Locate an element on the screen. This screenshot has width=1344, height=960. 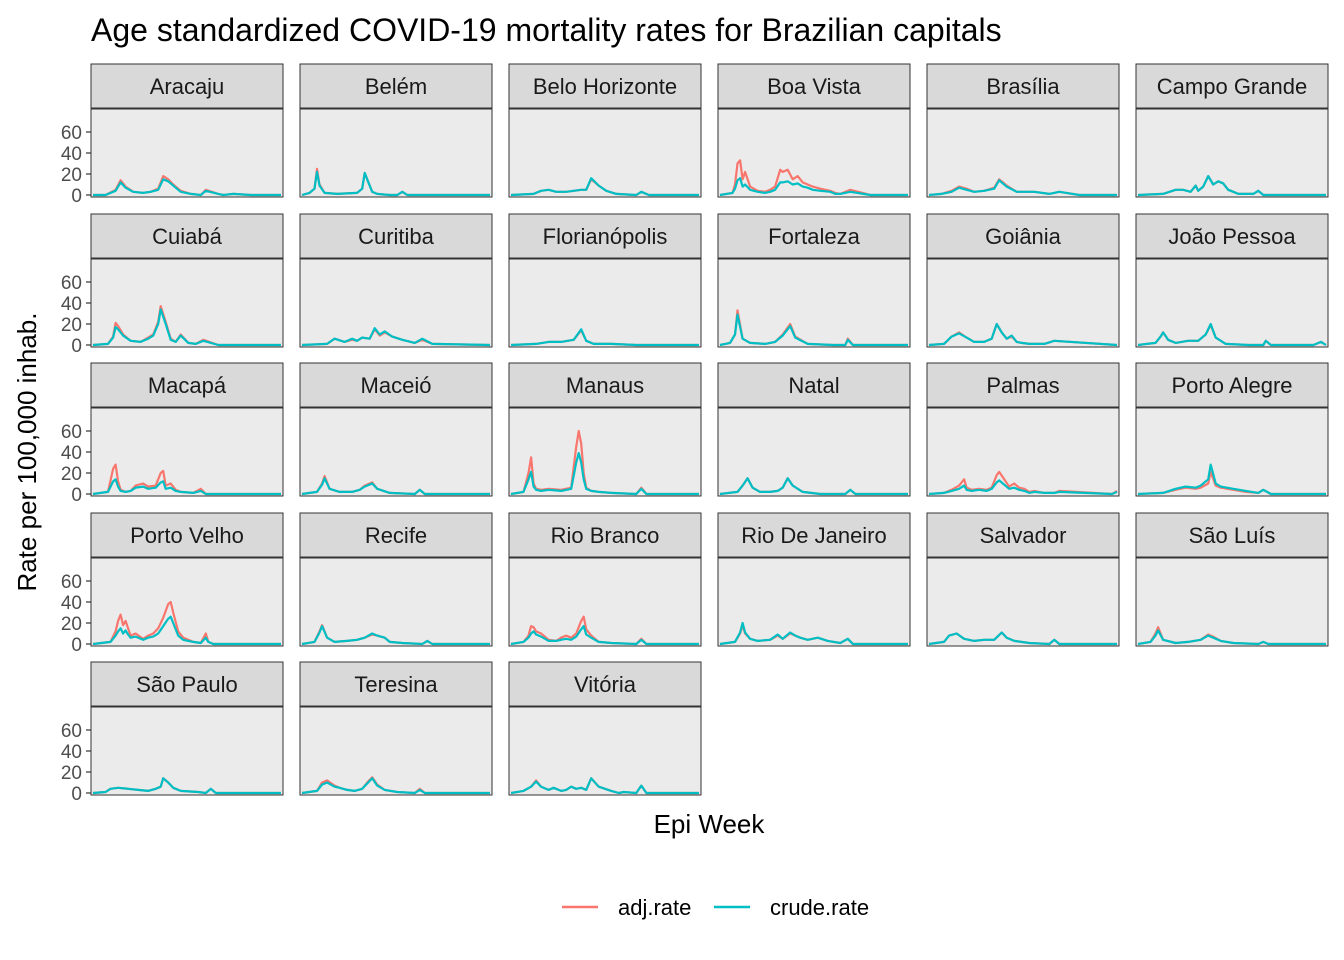
facet-strip-label: João Pessoa is located at coordinates (1232, 236).